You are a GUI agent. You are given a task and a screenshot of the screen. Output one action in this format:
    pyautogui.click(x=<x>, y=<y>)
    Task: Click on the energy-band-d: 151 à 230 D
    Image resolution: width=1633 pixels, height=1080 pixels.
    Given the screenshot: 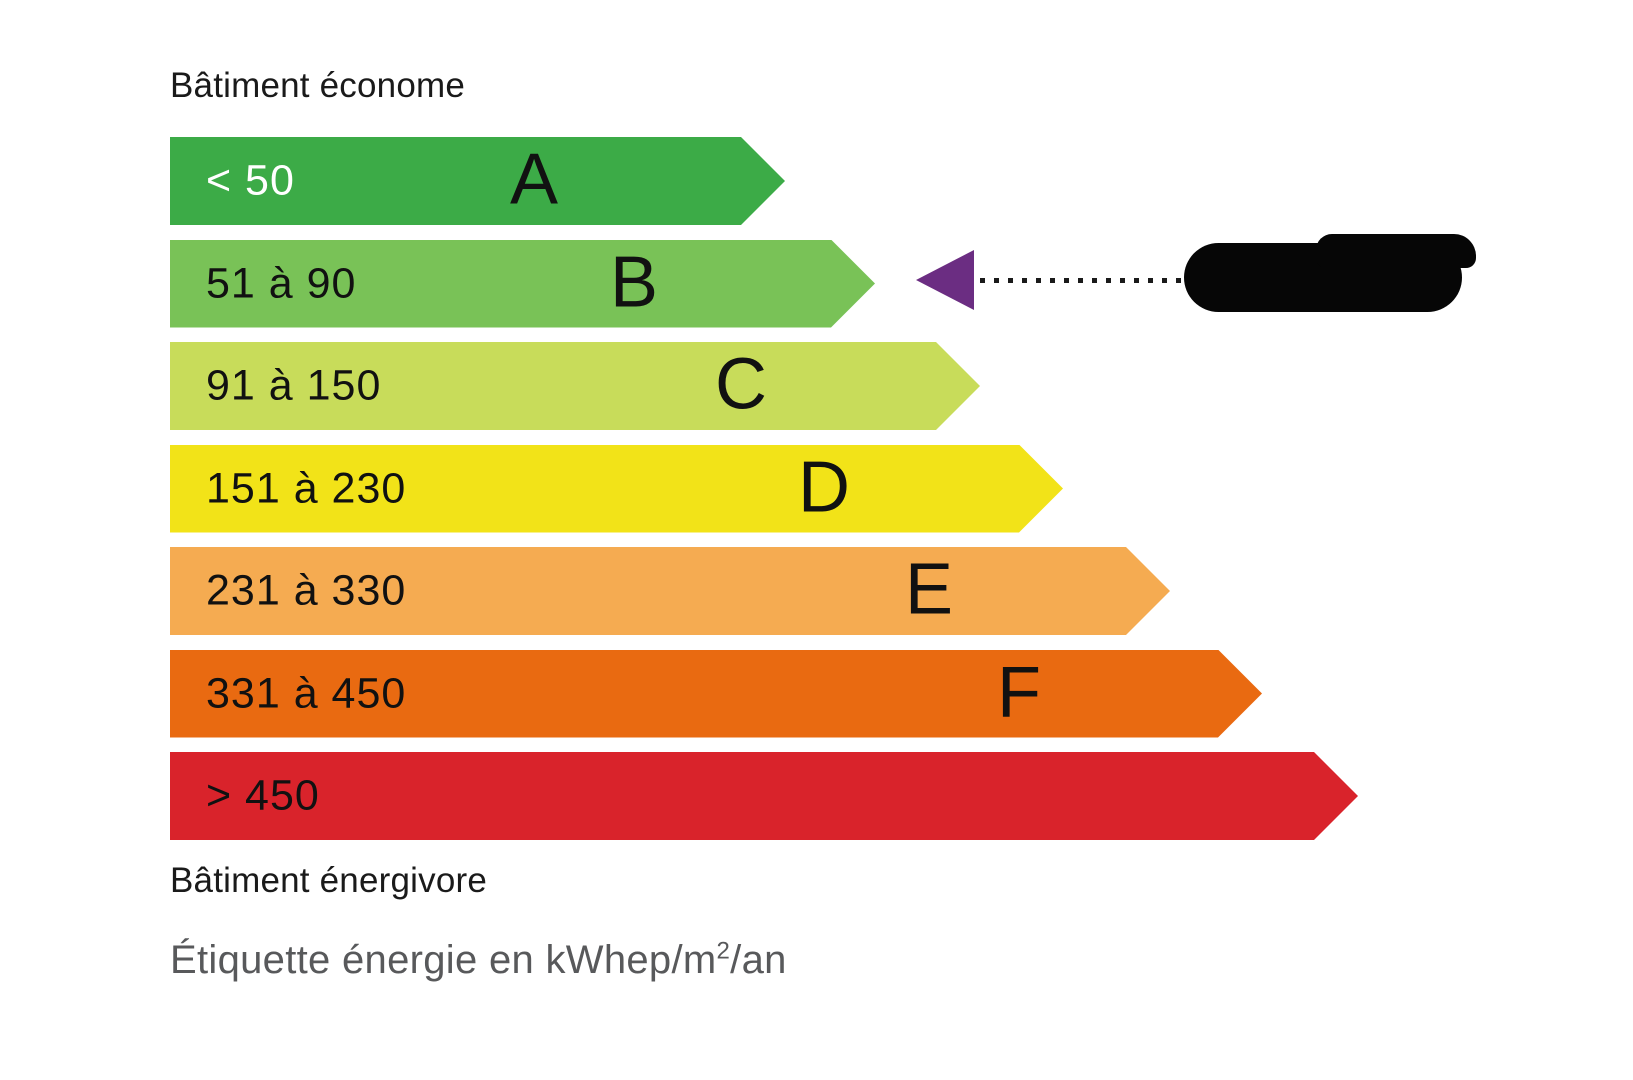 What is the action you would take?
    pyautogui.click(x=616, y=489)
    